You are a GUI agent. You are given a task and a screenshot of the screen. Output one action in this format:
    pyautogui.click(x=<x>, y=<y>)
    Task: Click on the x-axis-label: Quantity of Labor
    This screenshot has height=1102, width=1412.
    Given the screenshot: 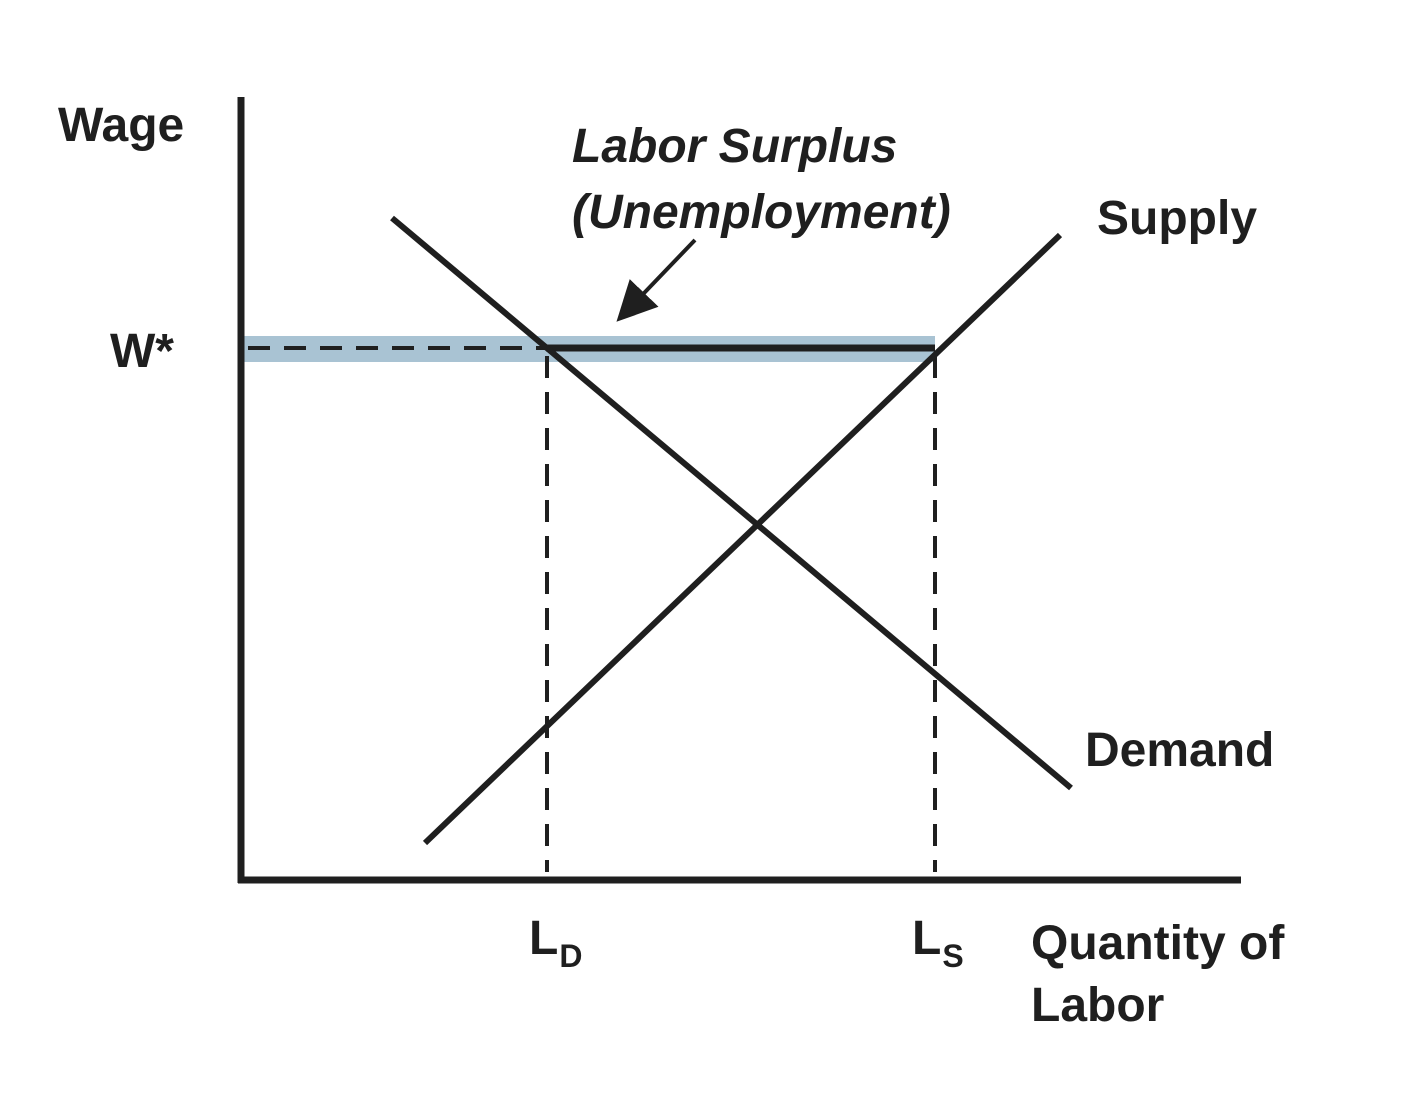 What is the action you would take?
    pyautogui.click(x=1157, y=975)
    